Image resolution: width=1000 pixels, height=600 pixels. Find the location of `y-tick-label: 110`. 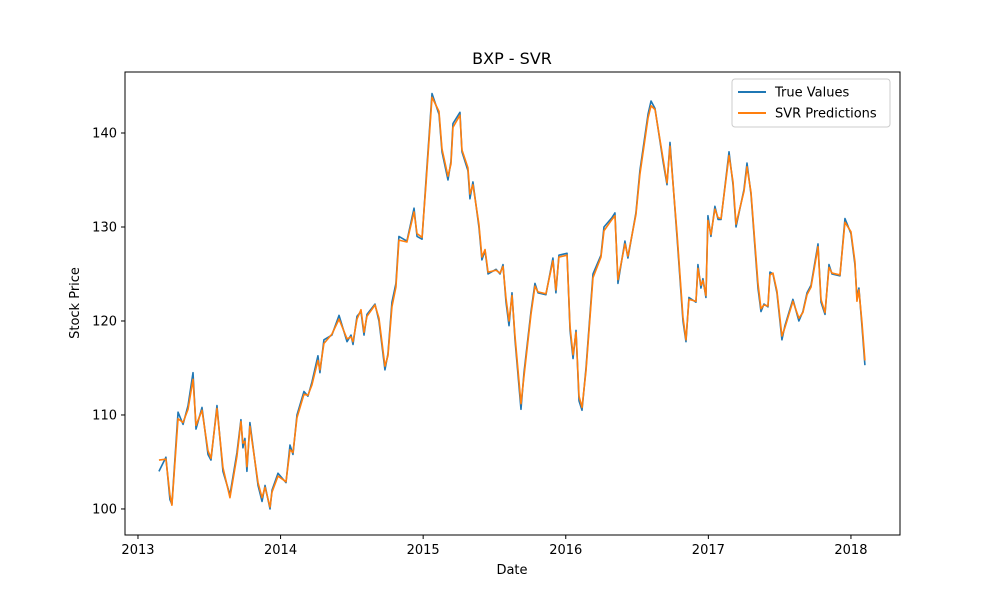

y-tick-label: 110 is located at coordinates (104, 415).